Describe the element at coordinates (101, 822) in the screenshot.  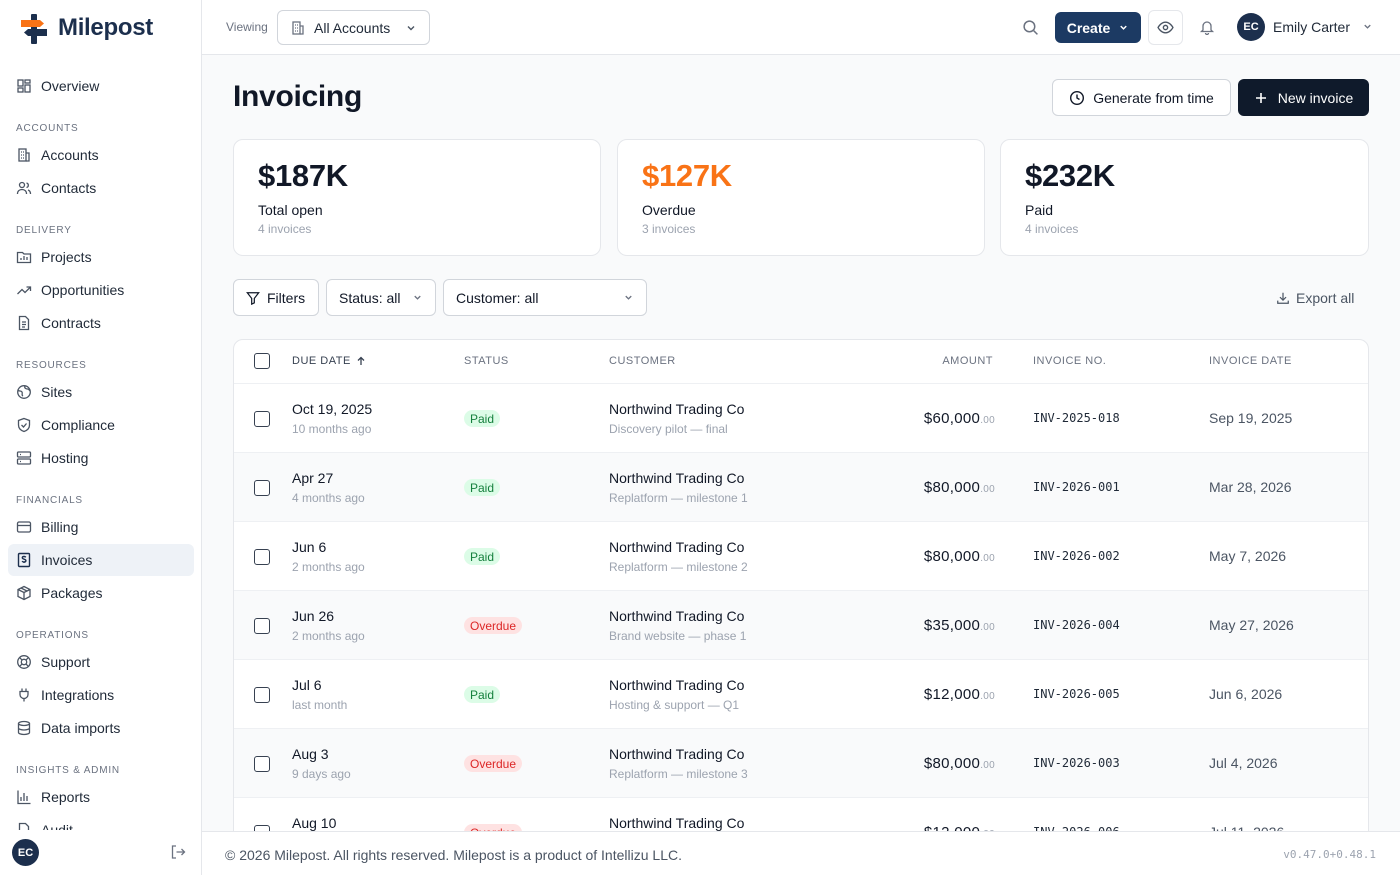
I see `sidebar-item-audit: Audit` at that location.